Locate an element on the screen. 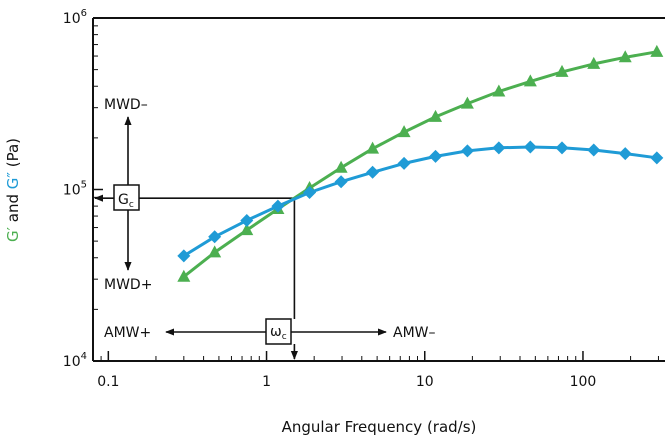  y-tick-label: 10⁶ is located at coordinates (75, 17).